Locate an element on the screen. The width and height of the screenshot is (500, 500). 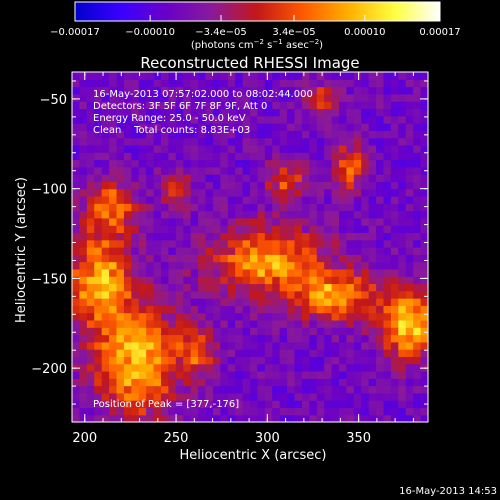
x-tick-label: 200 is located at coordinates (84, 438).